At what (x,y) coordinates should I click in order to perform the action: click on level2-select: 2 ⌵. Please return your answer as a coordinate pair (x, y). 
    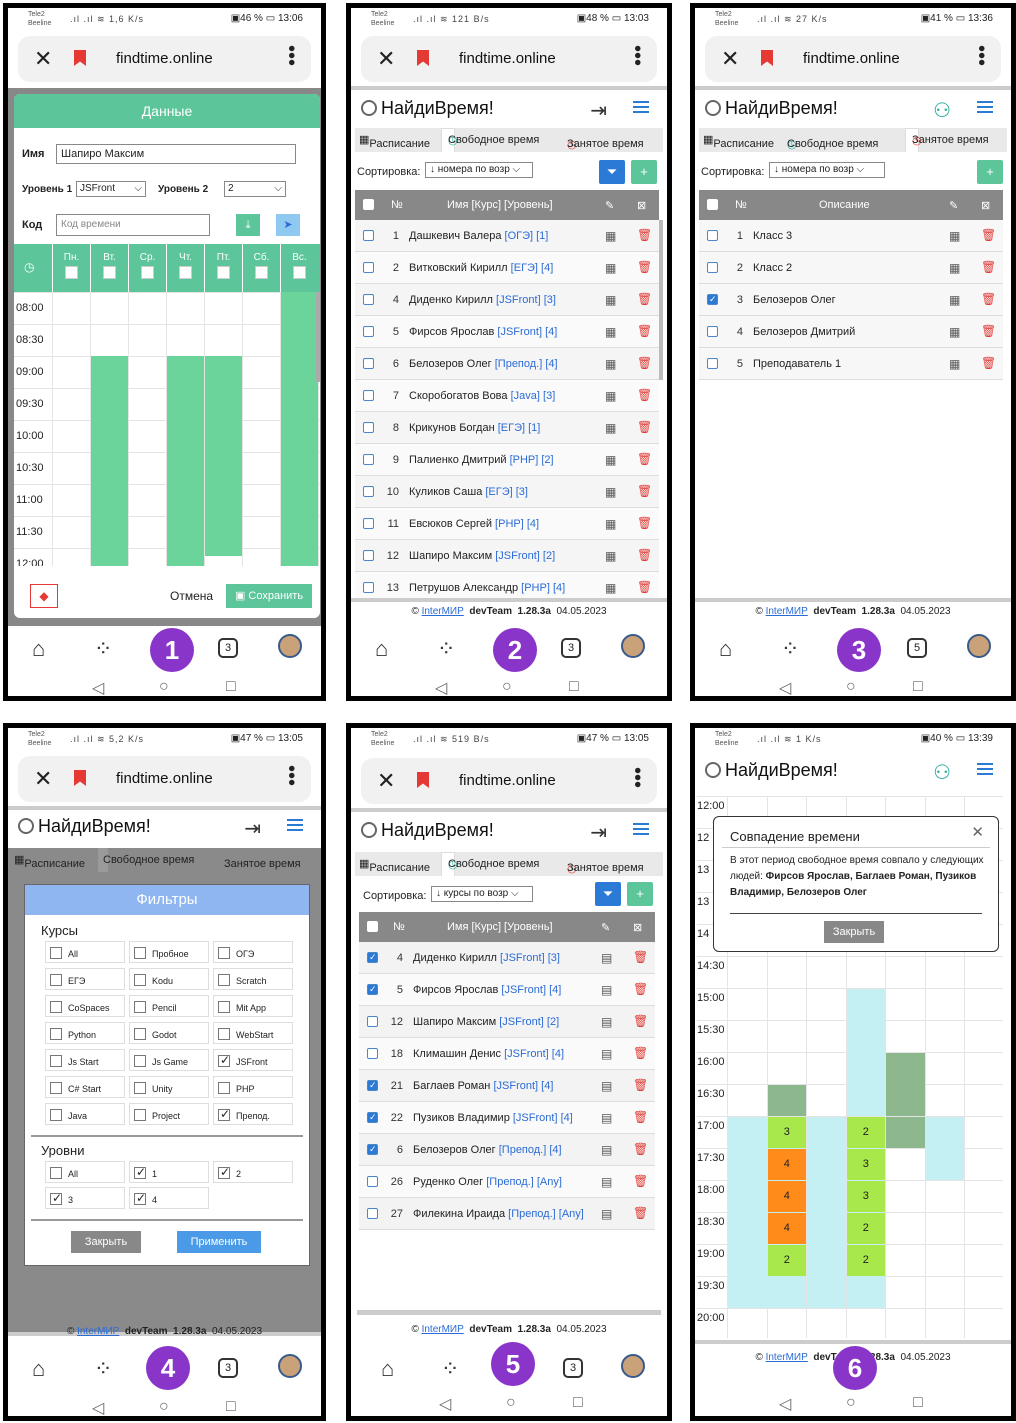
    Looking at the image, I should click on (255, 189).